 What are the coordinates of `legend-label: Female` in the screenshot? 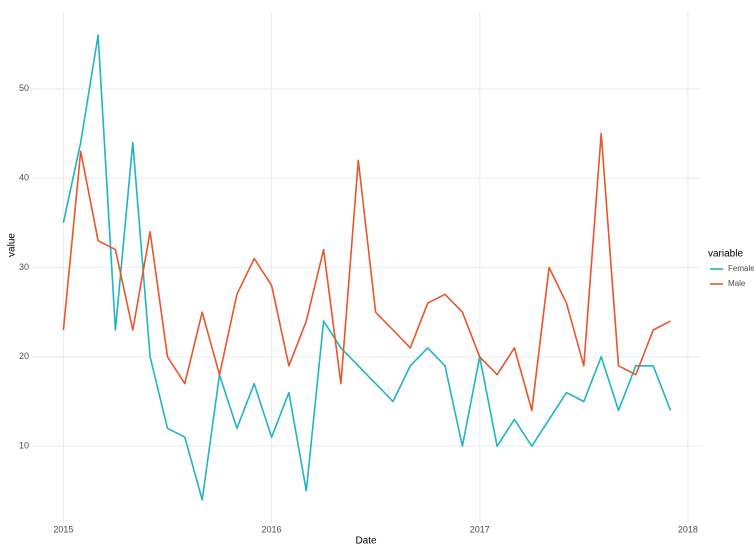 It's located at (741, 268).